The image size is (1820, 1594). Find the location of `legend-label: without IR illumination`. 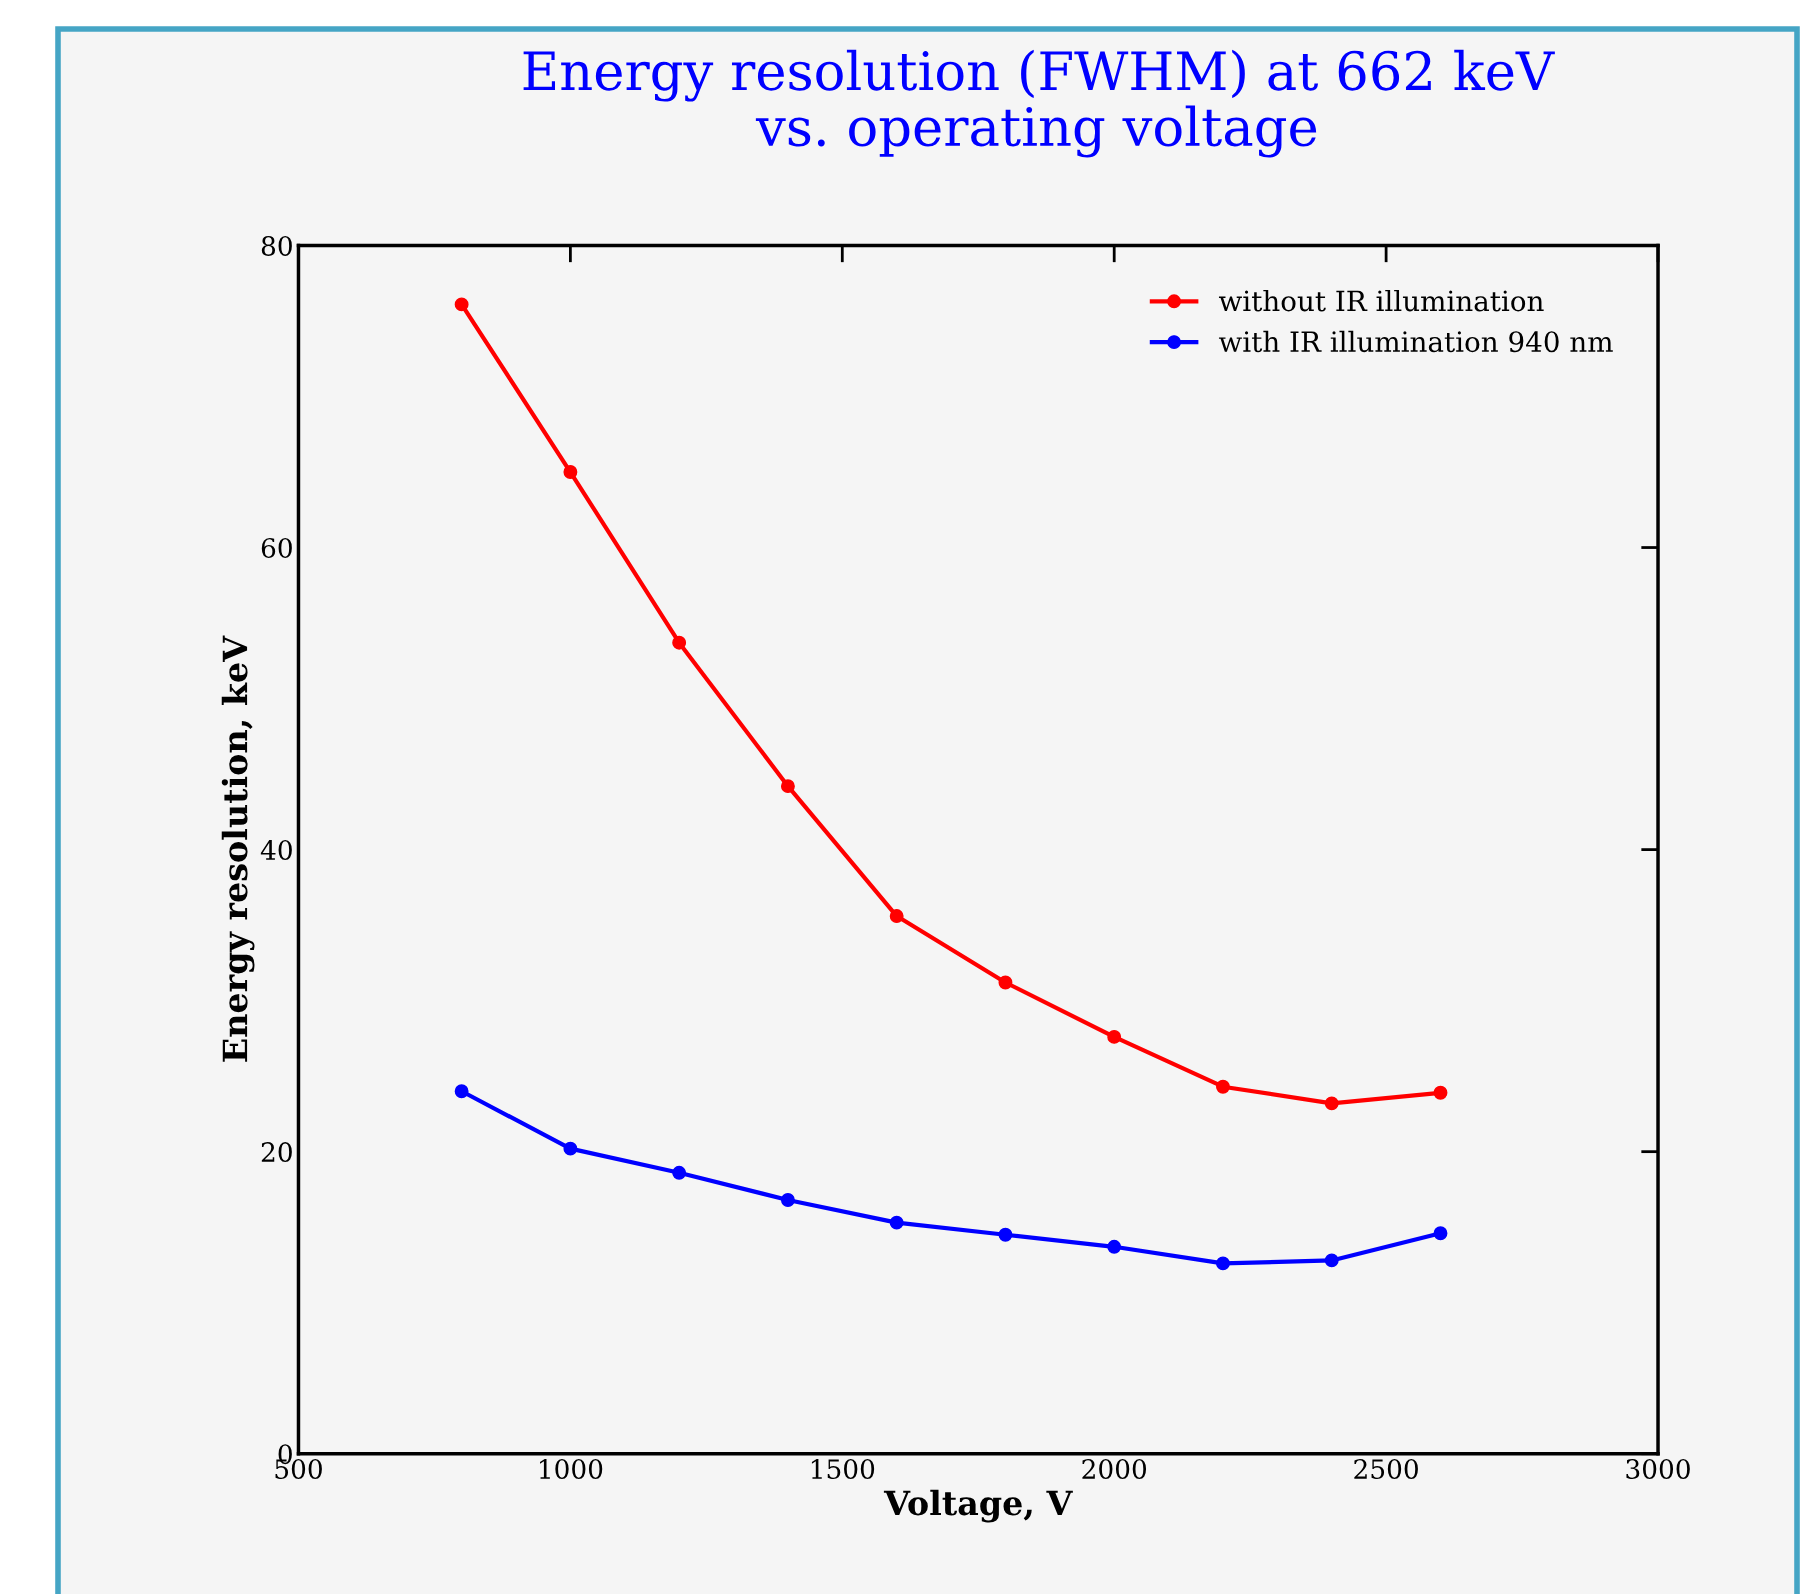

legend-label: without IR illumination is located at coordinates (1381, 300).